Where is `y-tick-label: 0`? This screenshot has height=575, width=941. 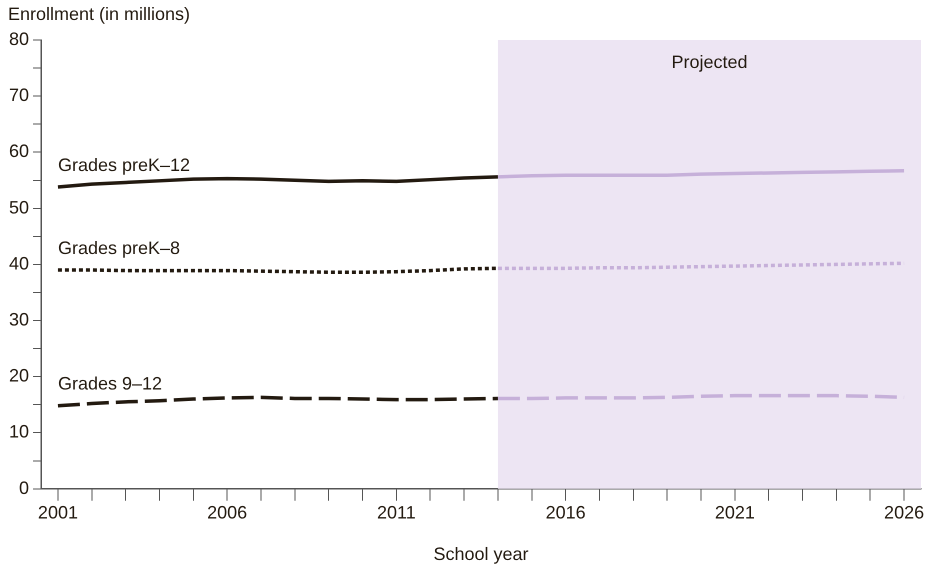
y-tick-label: 0 is located at coordinates (24, 488).